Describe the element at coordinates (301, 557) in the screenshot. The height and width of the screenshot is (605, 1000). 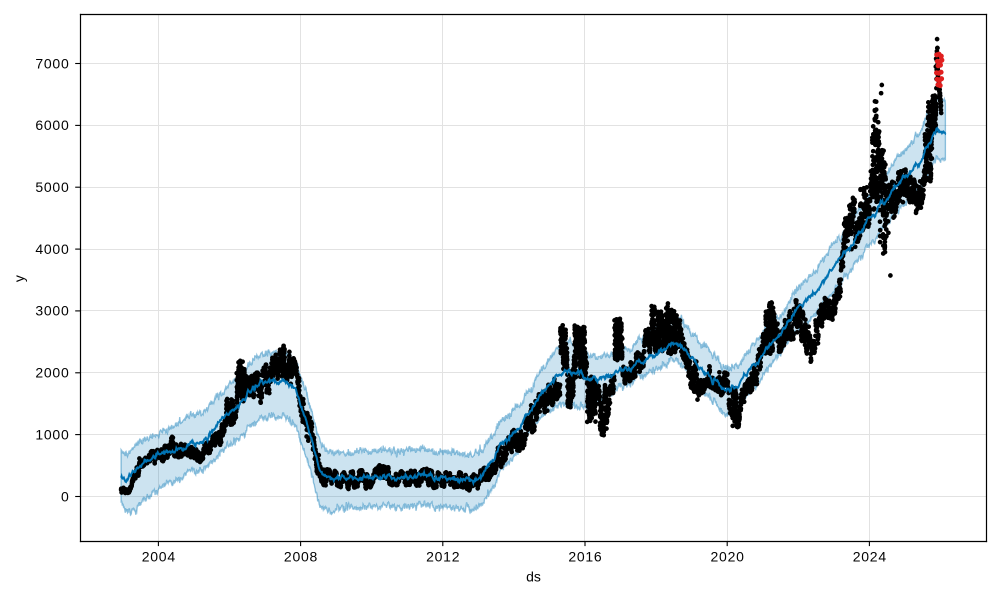
I see `svg-text: 2008` at that location.